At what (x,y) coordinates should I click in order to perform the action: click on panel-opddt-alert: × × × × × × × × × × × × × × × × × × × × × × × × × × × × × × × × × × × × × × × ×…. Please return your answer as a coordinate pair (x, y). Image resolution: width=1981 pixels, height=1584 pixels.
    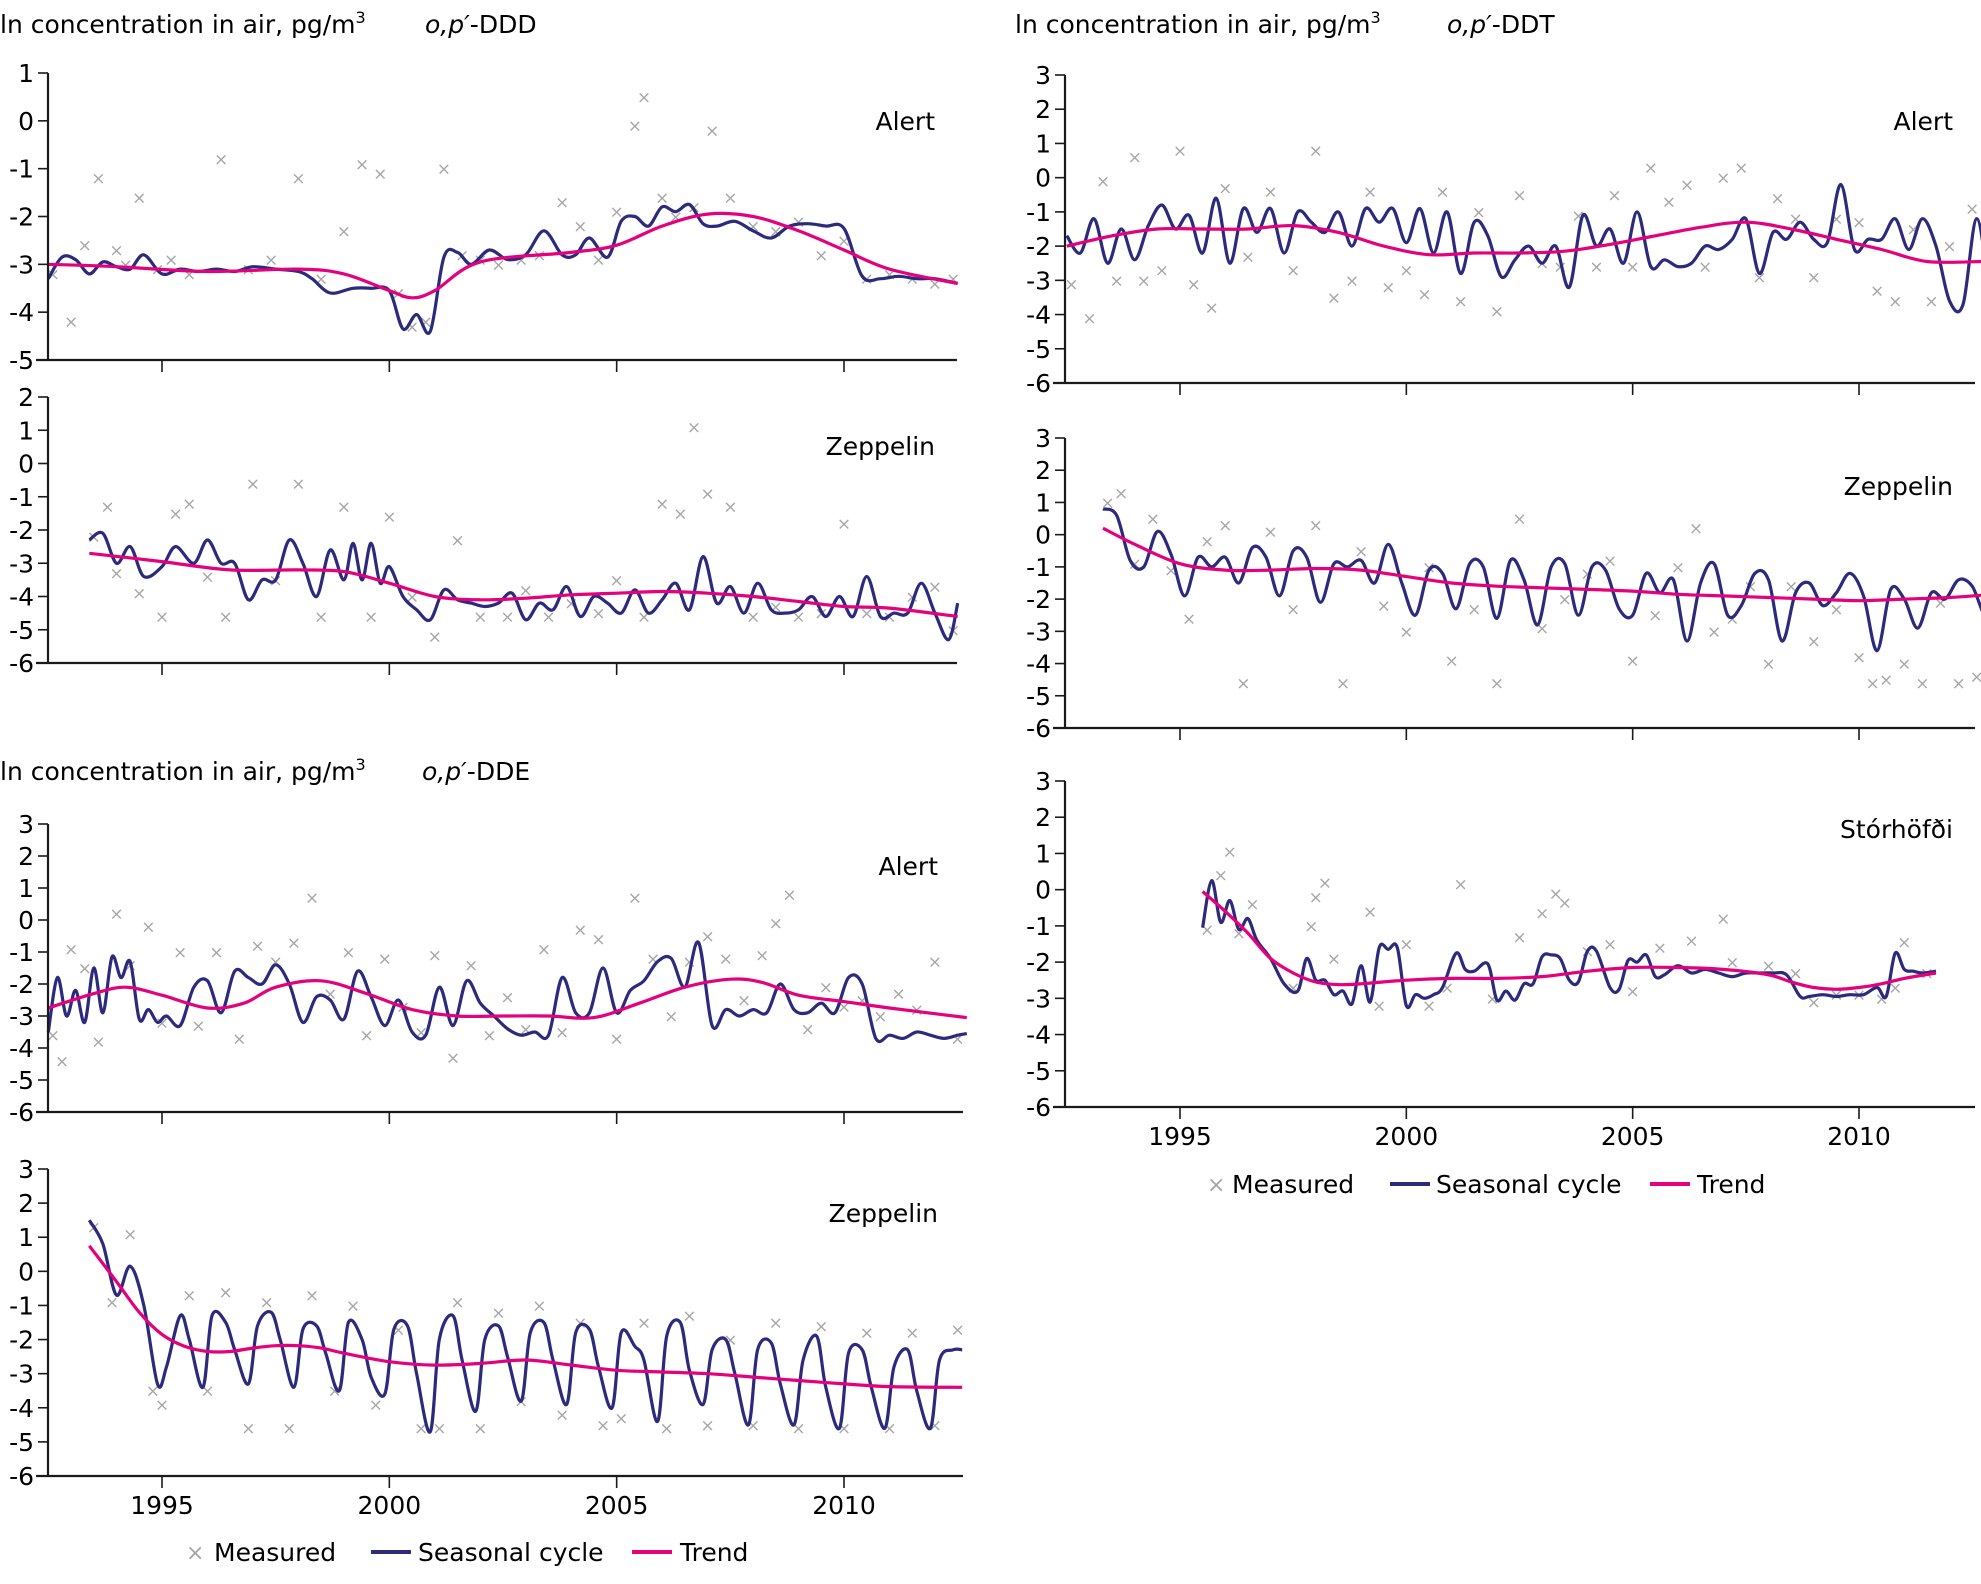
    Looking at the image, I should click on (1503, 229).